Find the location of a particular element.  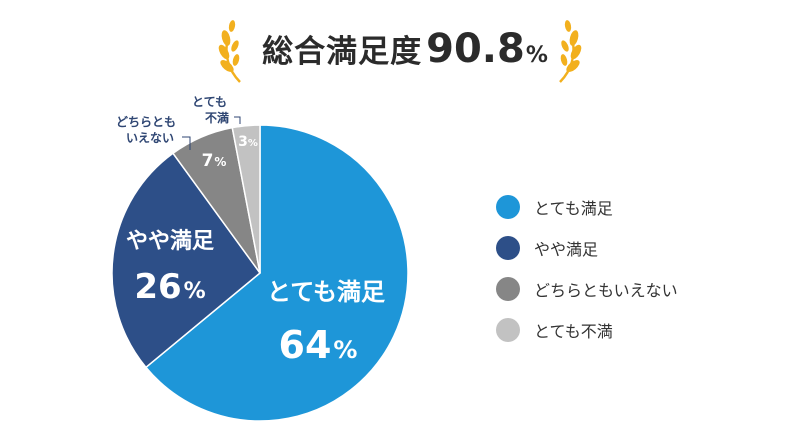

chart-legend: とても満足 やや満足 どちらともいえない とても不満 is located at coordinates (626, 268).